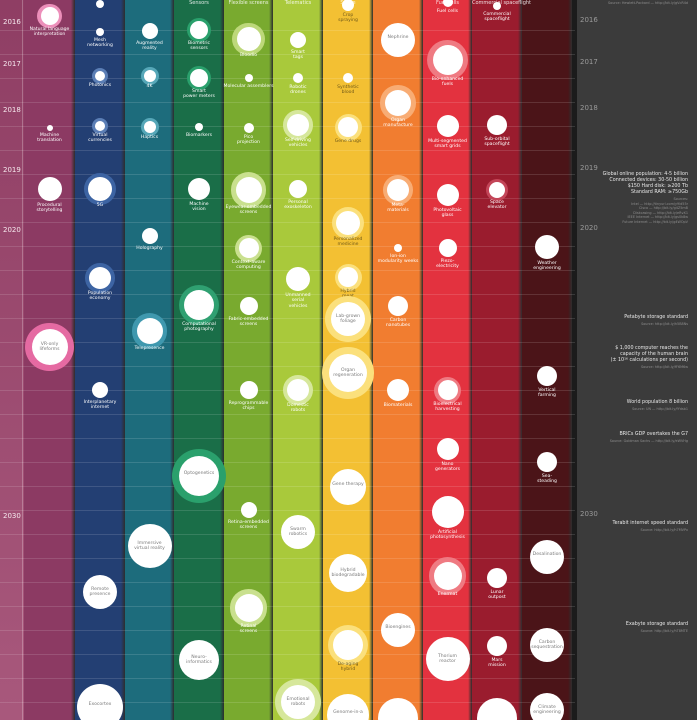 This screenshot has width=697, height=720. Describe the element at coordinates (348, 18) in the screenshot. I see `node-label: Crop spraying` at that location.